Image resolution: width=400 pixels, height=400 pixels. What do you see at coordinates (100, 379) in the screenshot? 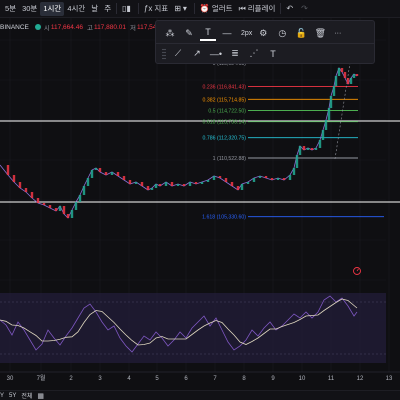
I see `time-axis-label: 3` at bounding box center [100, 379].